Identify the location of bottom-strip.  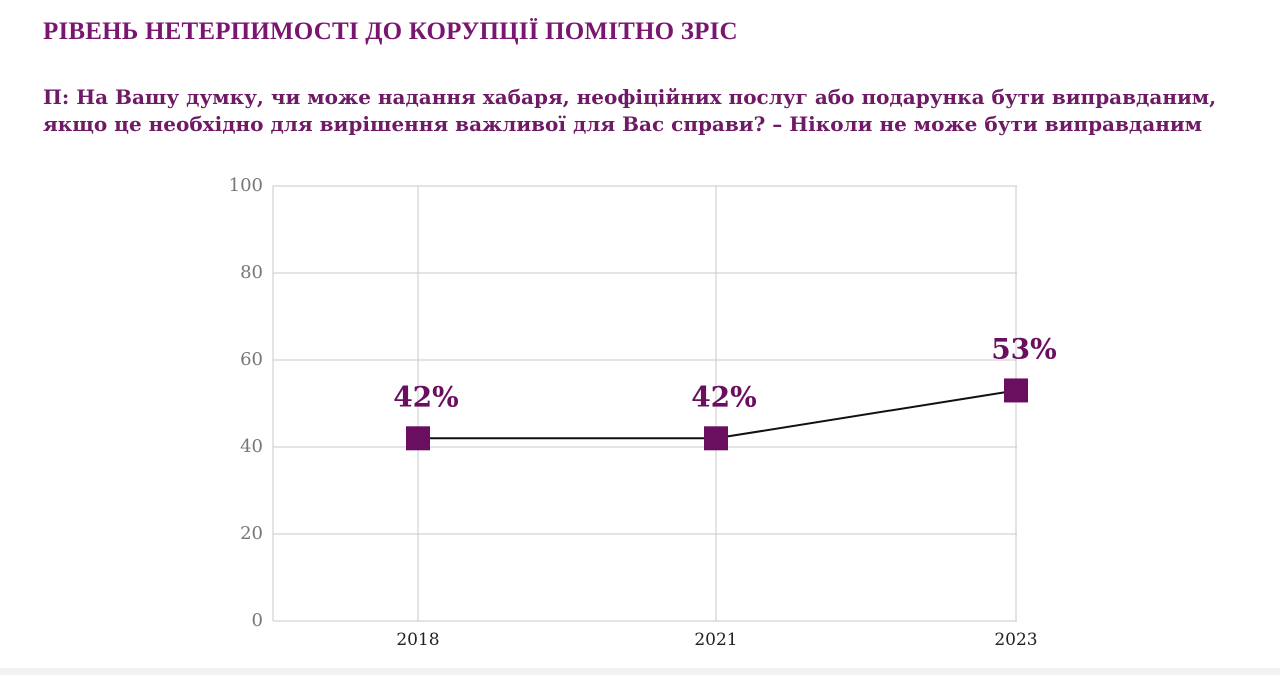
(640, 671).